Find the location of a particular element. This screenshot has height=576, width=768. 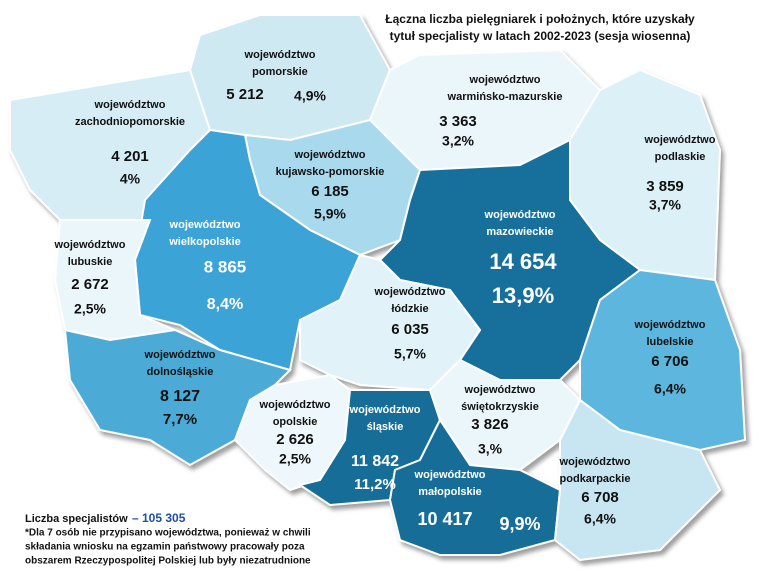

region-name: małopolskie is located at coordinates (450, 492).